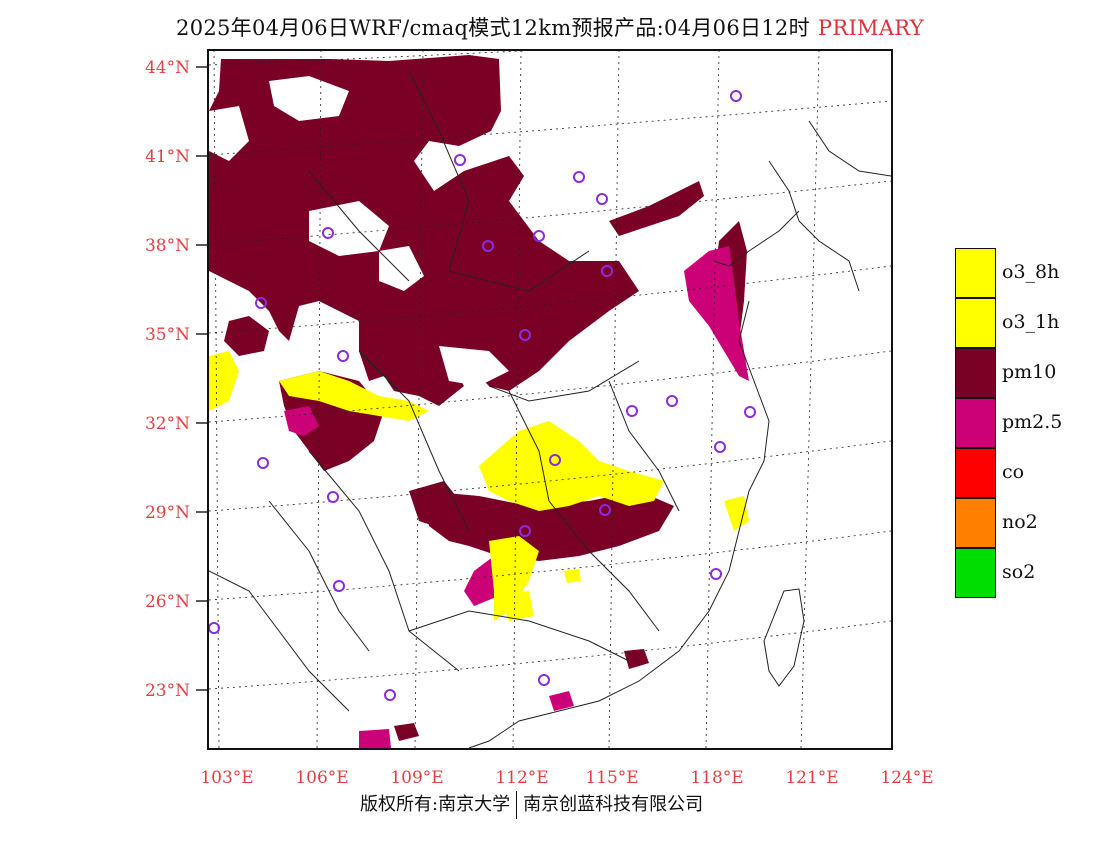 Image resolution: width=1100 pixels, height=850 pixels. What do you see at coordinates (301, 421) in the screenshot?
I see `pm25-southwest-patch` at bounding box center [301, 421].